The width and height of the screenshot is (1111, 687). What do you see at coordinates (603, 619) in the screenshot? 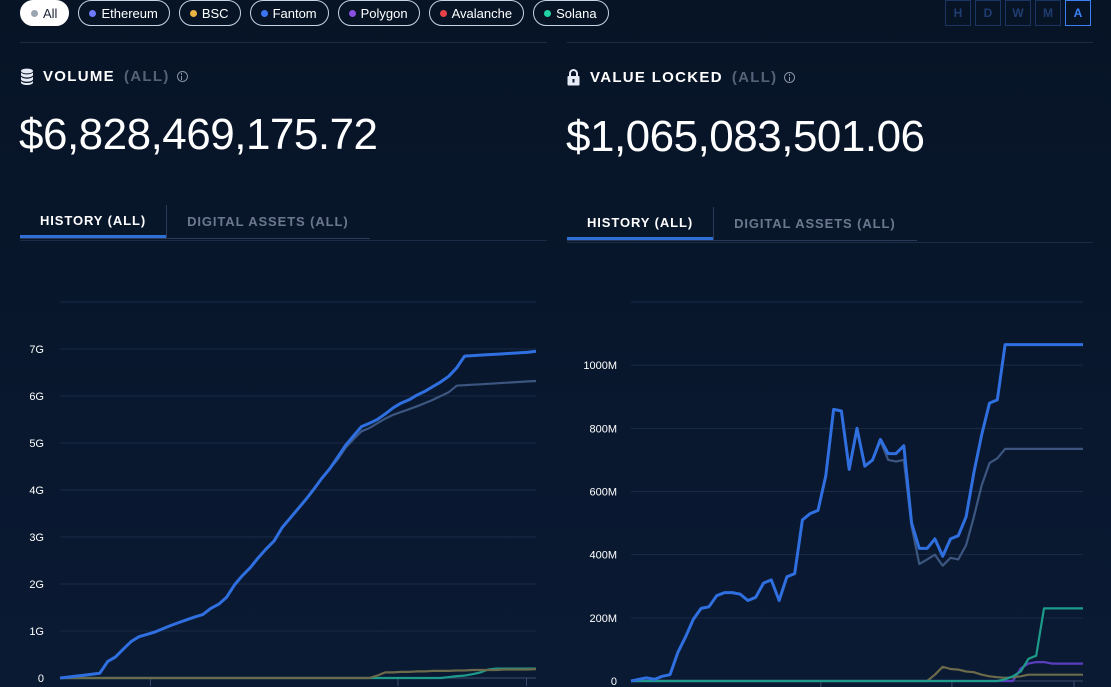
I see `y-tick-label: 200M` at bounding box center [603, 619].